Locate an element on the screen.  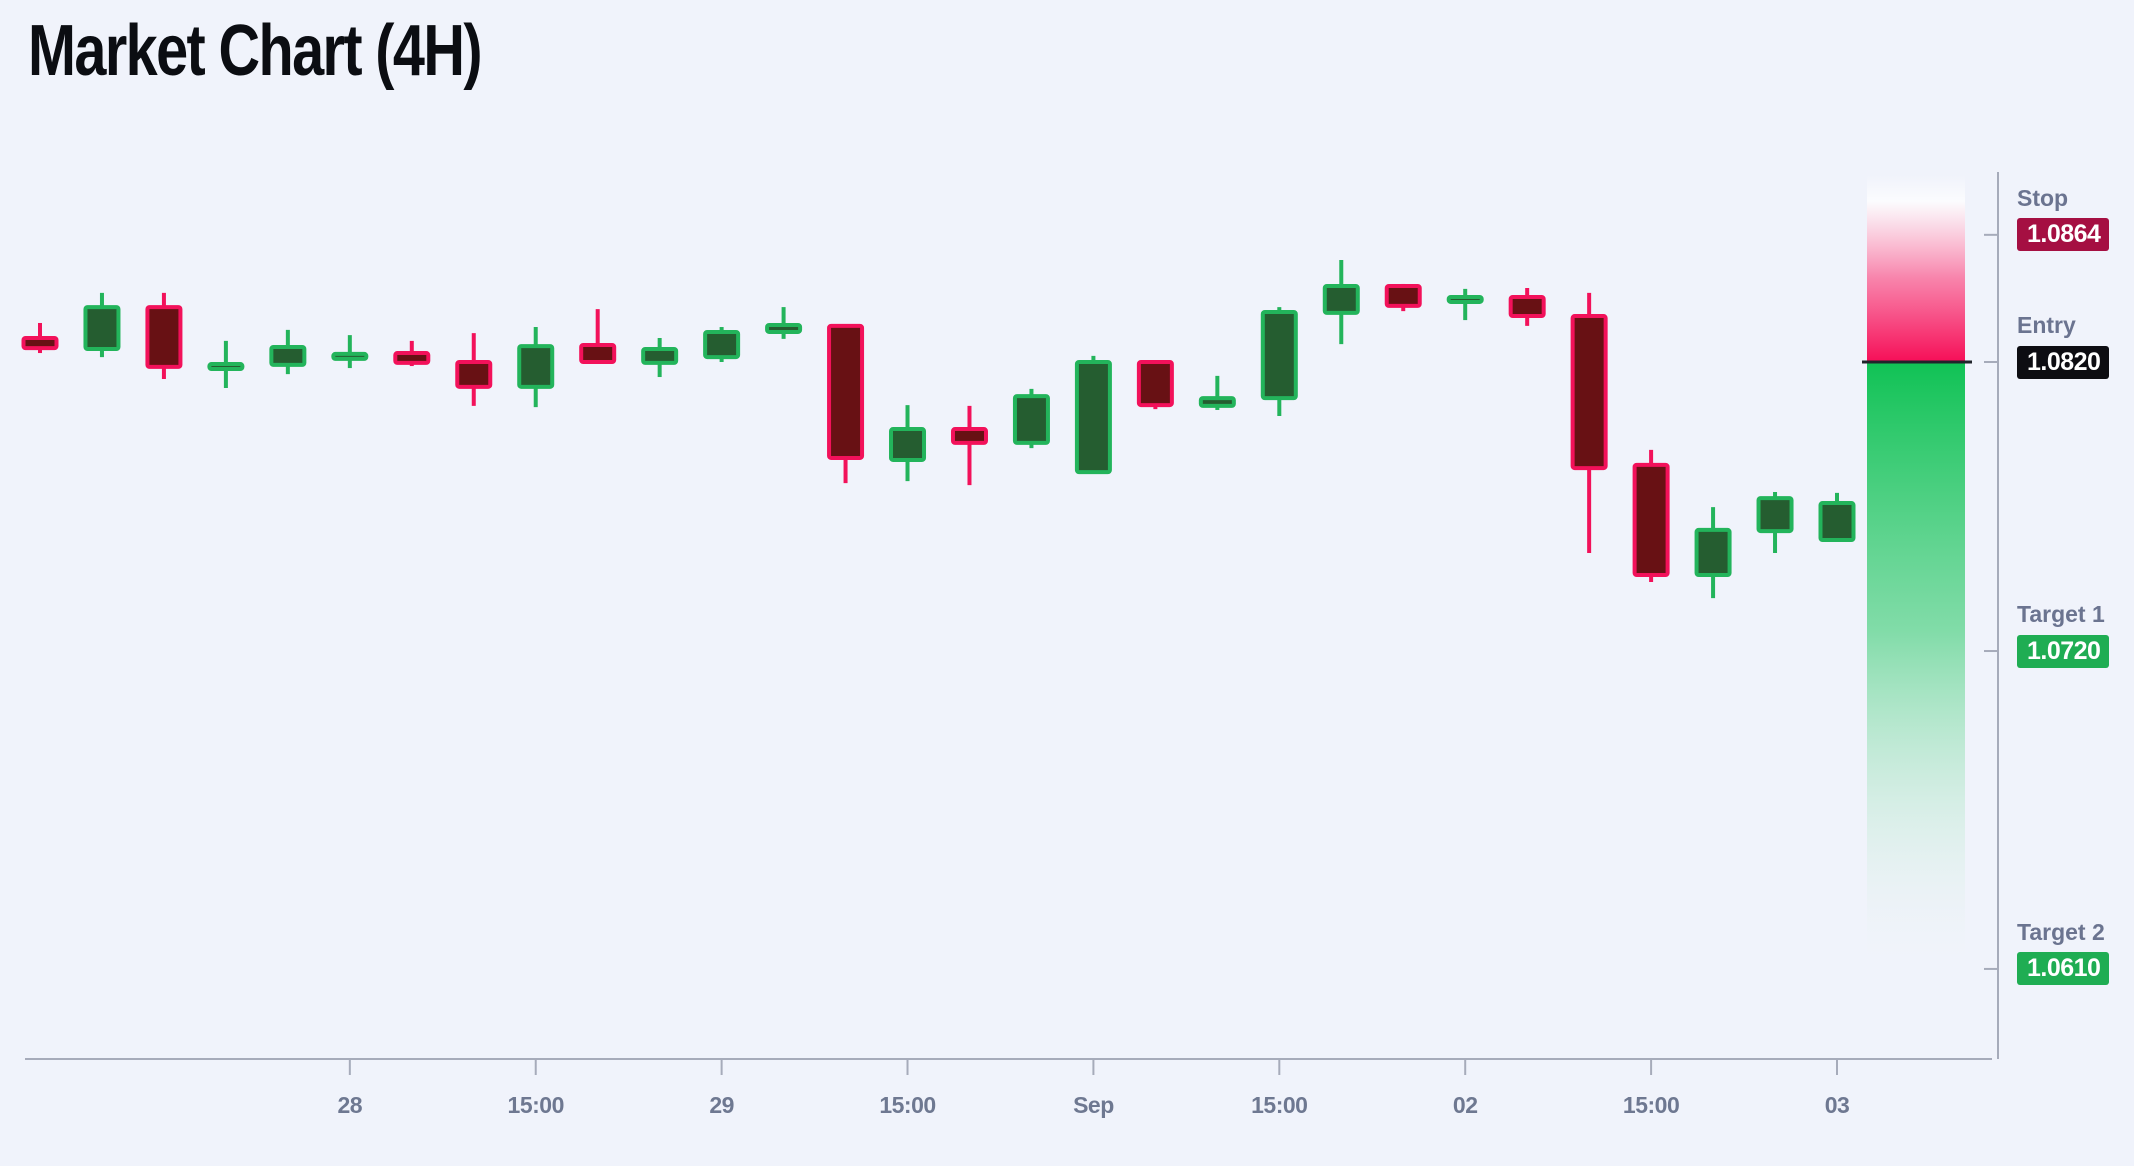
x-axis-label: 03 is located at coordinates (1837, 1105).